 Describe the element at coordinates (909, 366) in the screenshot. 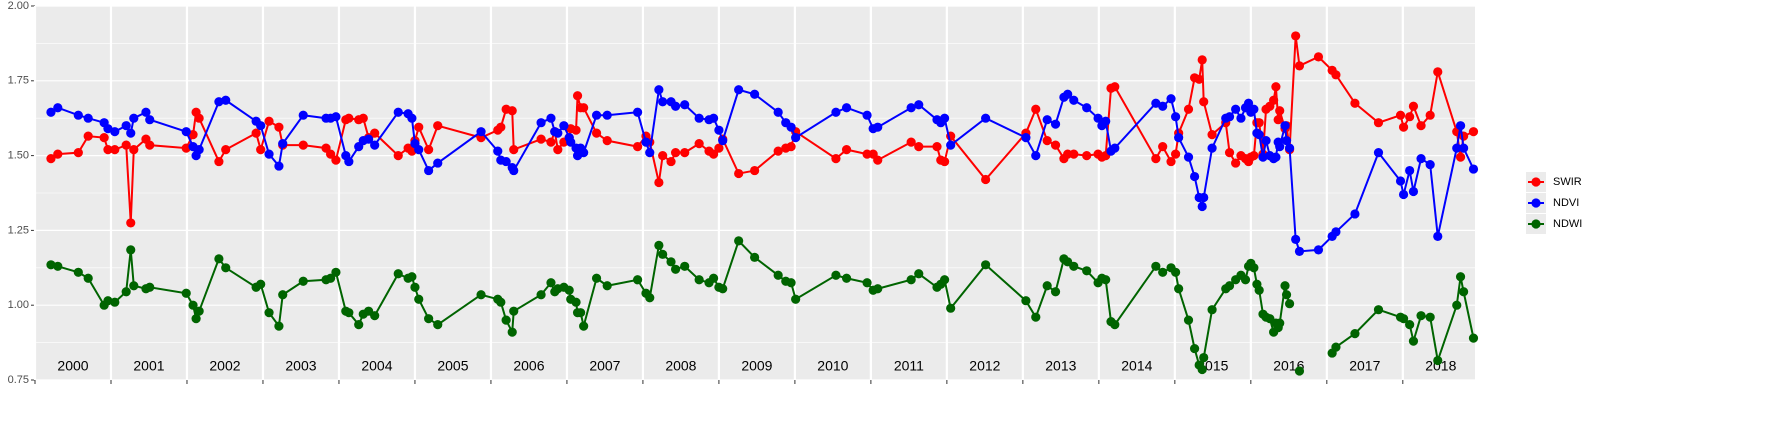

I see `x-tick-label: 2011` at that location.